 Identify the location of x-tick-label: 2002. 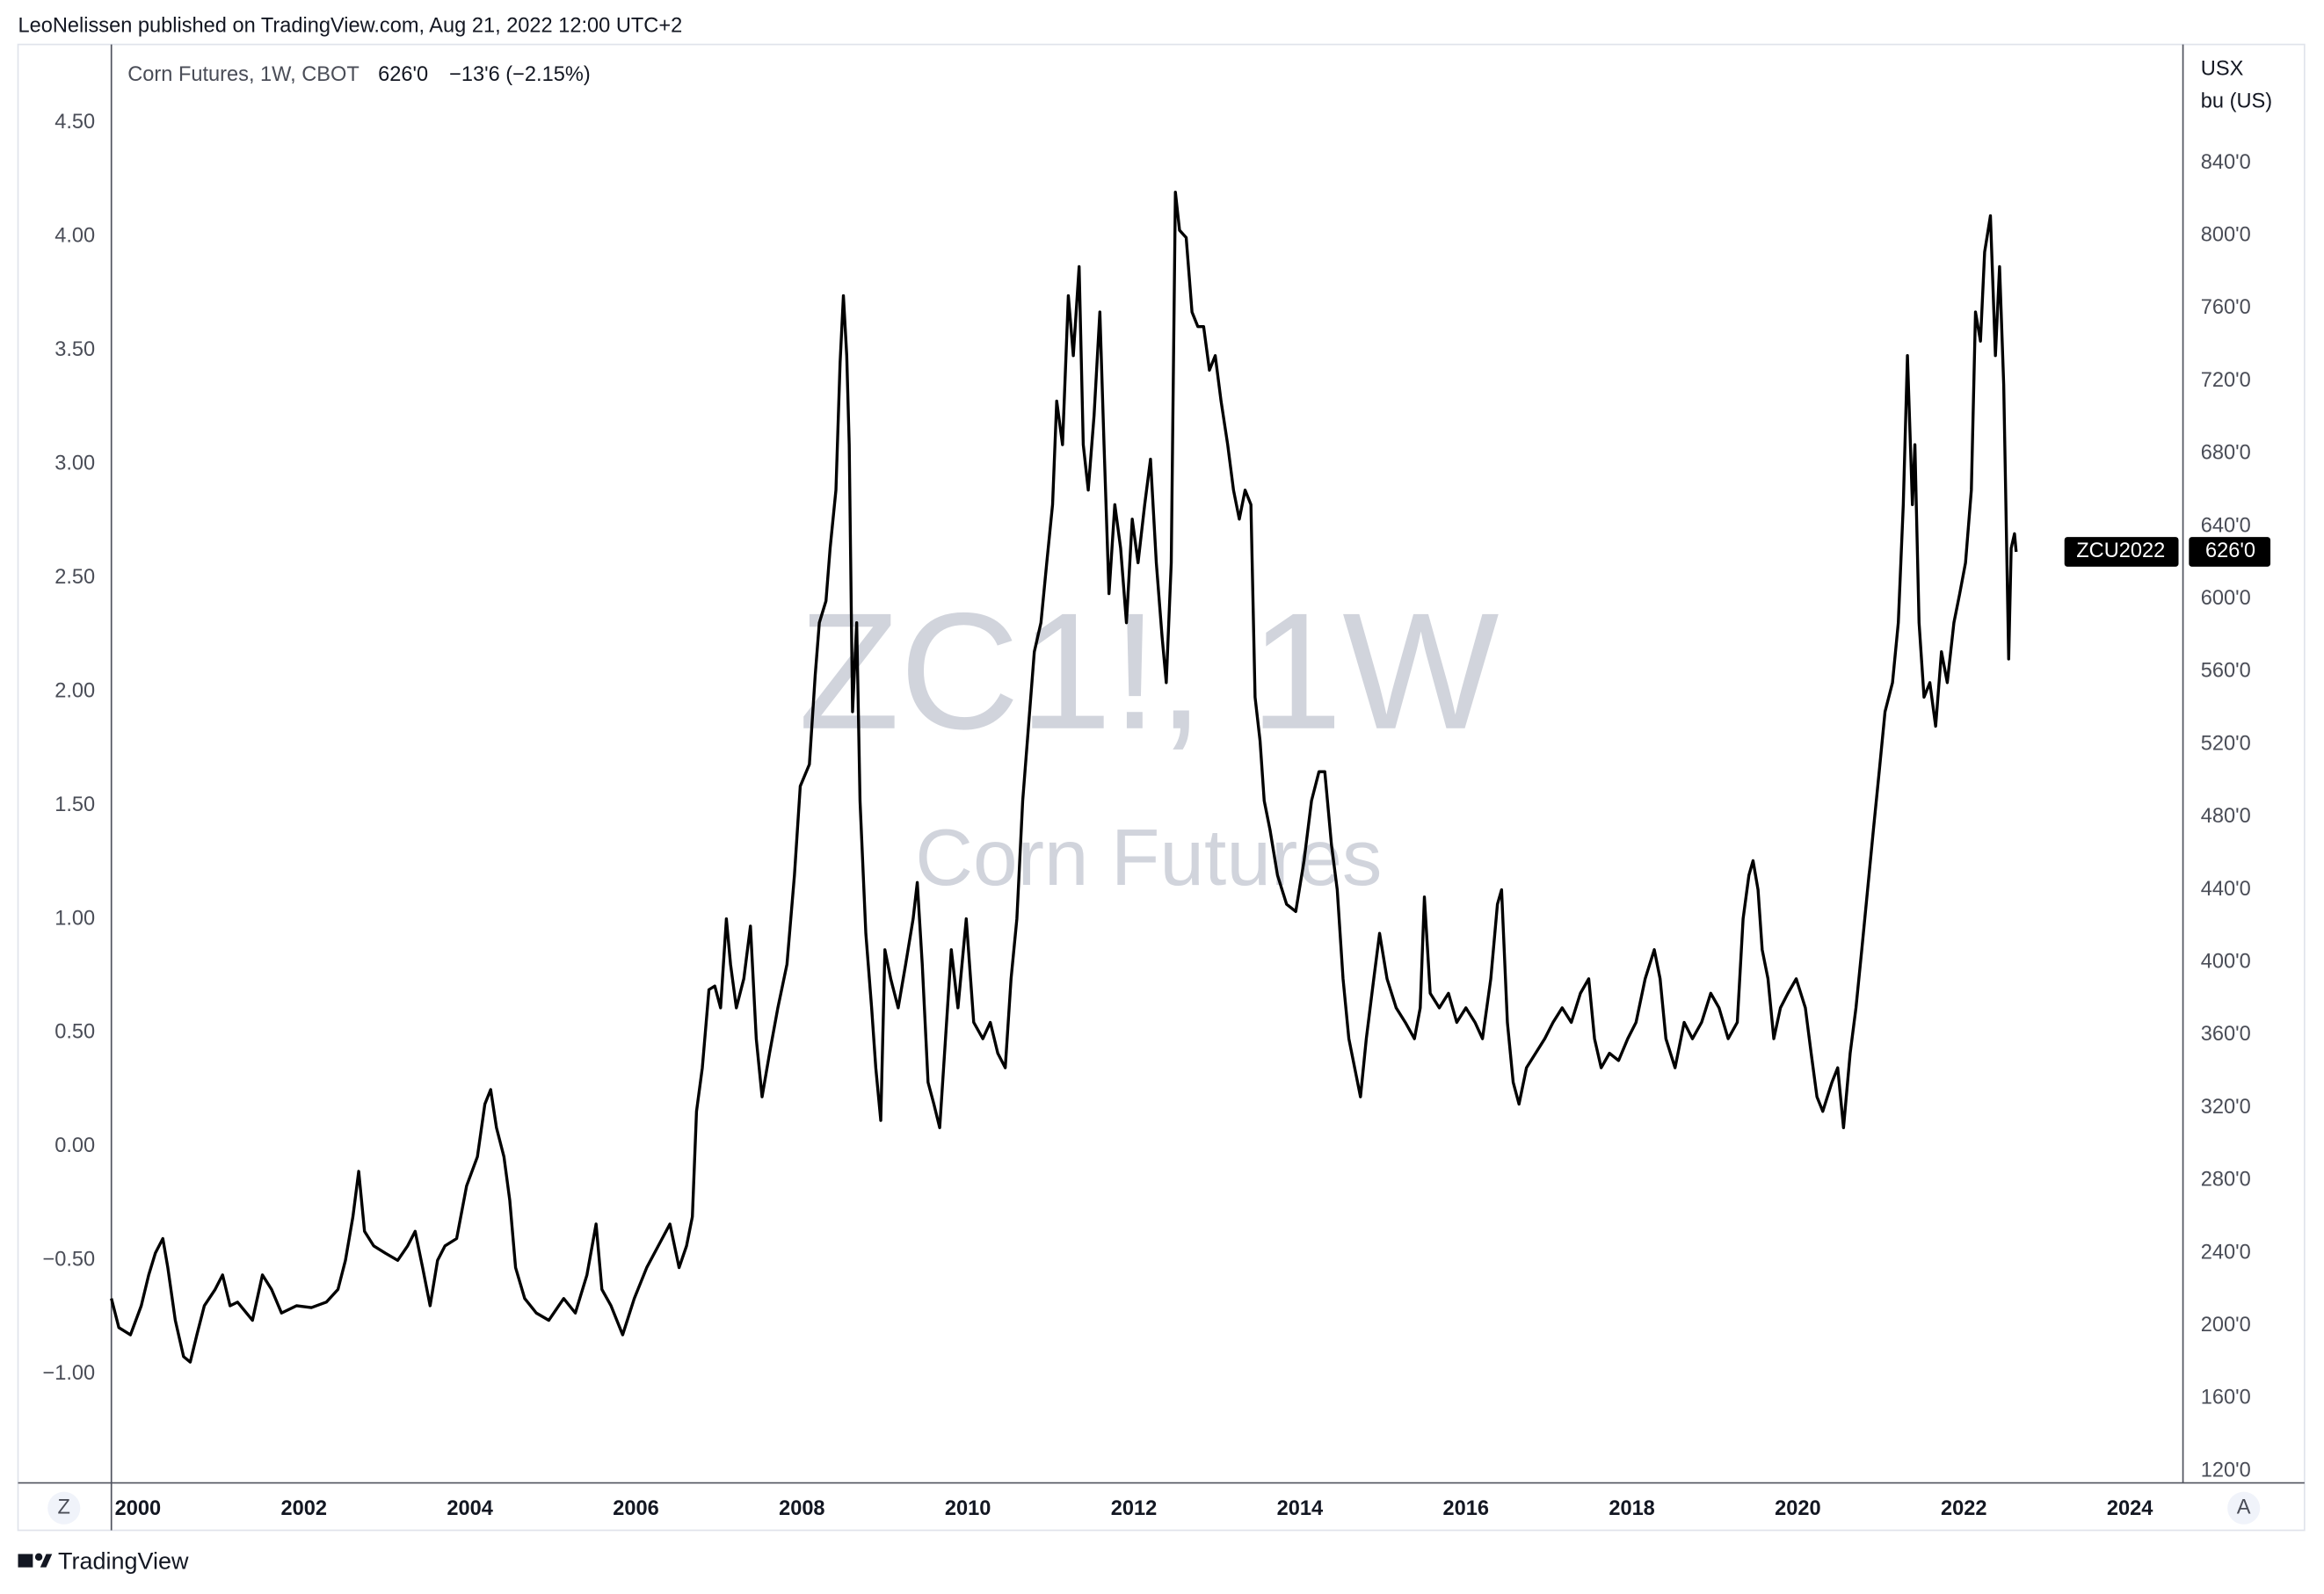
(304, 1508).